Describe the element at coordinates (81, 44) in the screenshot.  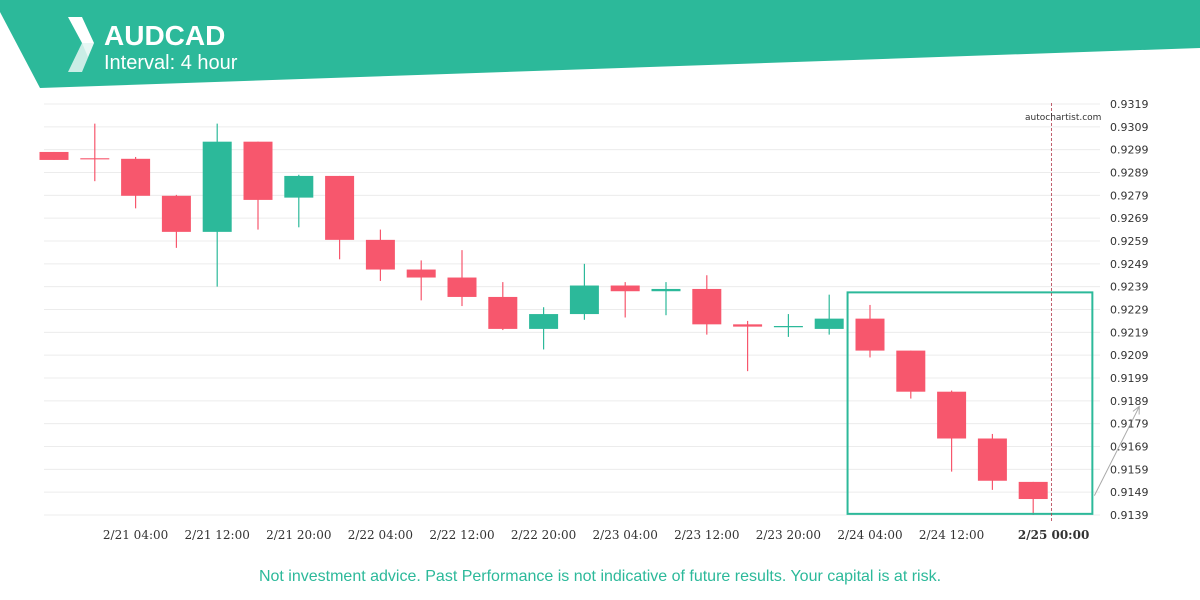
I see `autochartist-logo-icon` at that location.